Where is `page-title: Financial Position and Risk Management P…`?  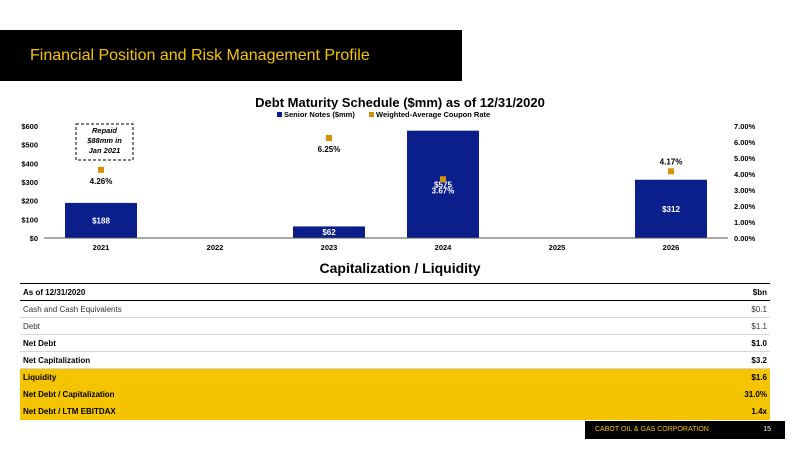 page-title: Financial Position and Risk Management P… is located at coordinates (200, 55).